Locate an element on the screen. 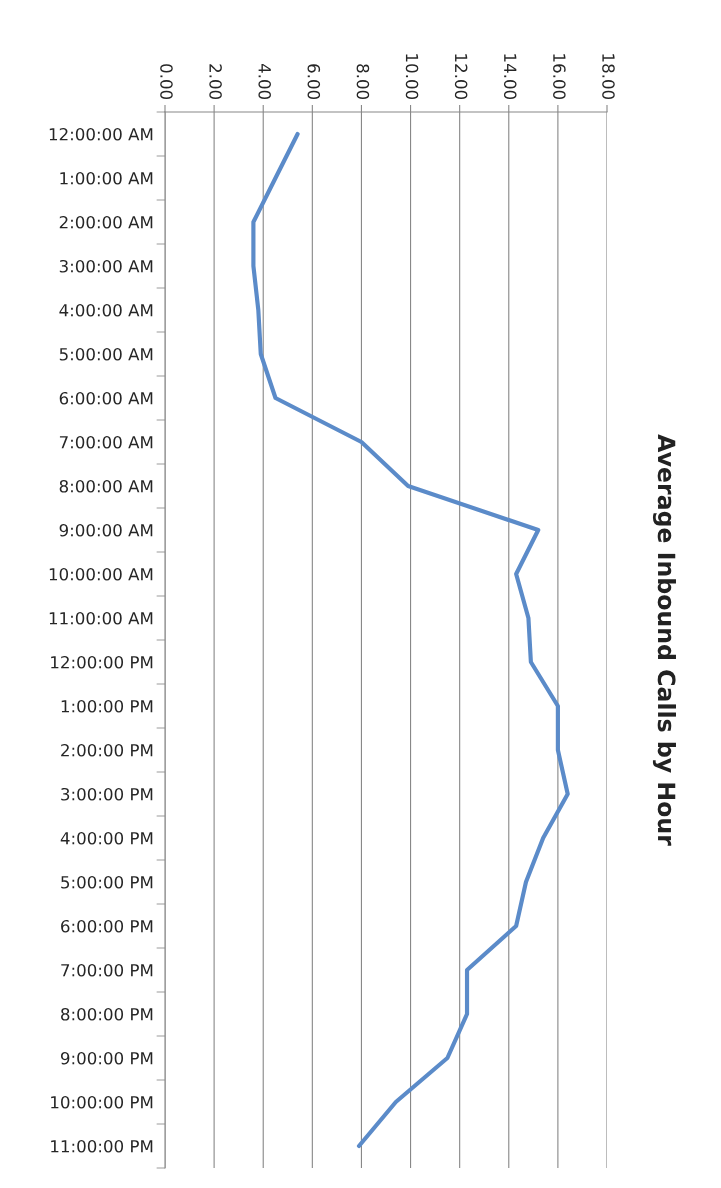  x-tick-label: 16.00 is located at coordinates (559, 77).